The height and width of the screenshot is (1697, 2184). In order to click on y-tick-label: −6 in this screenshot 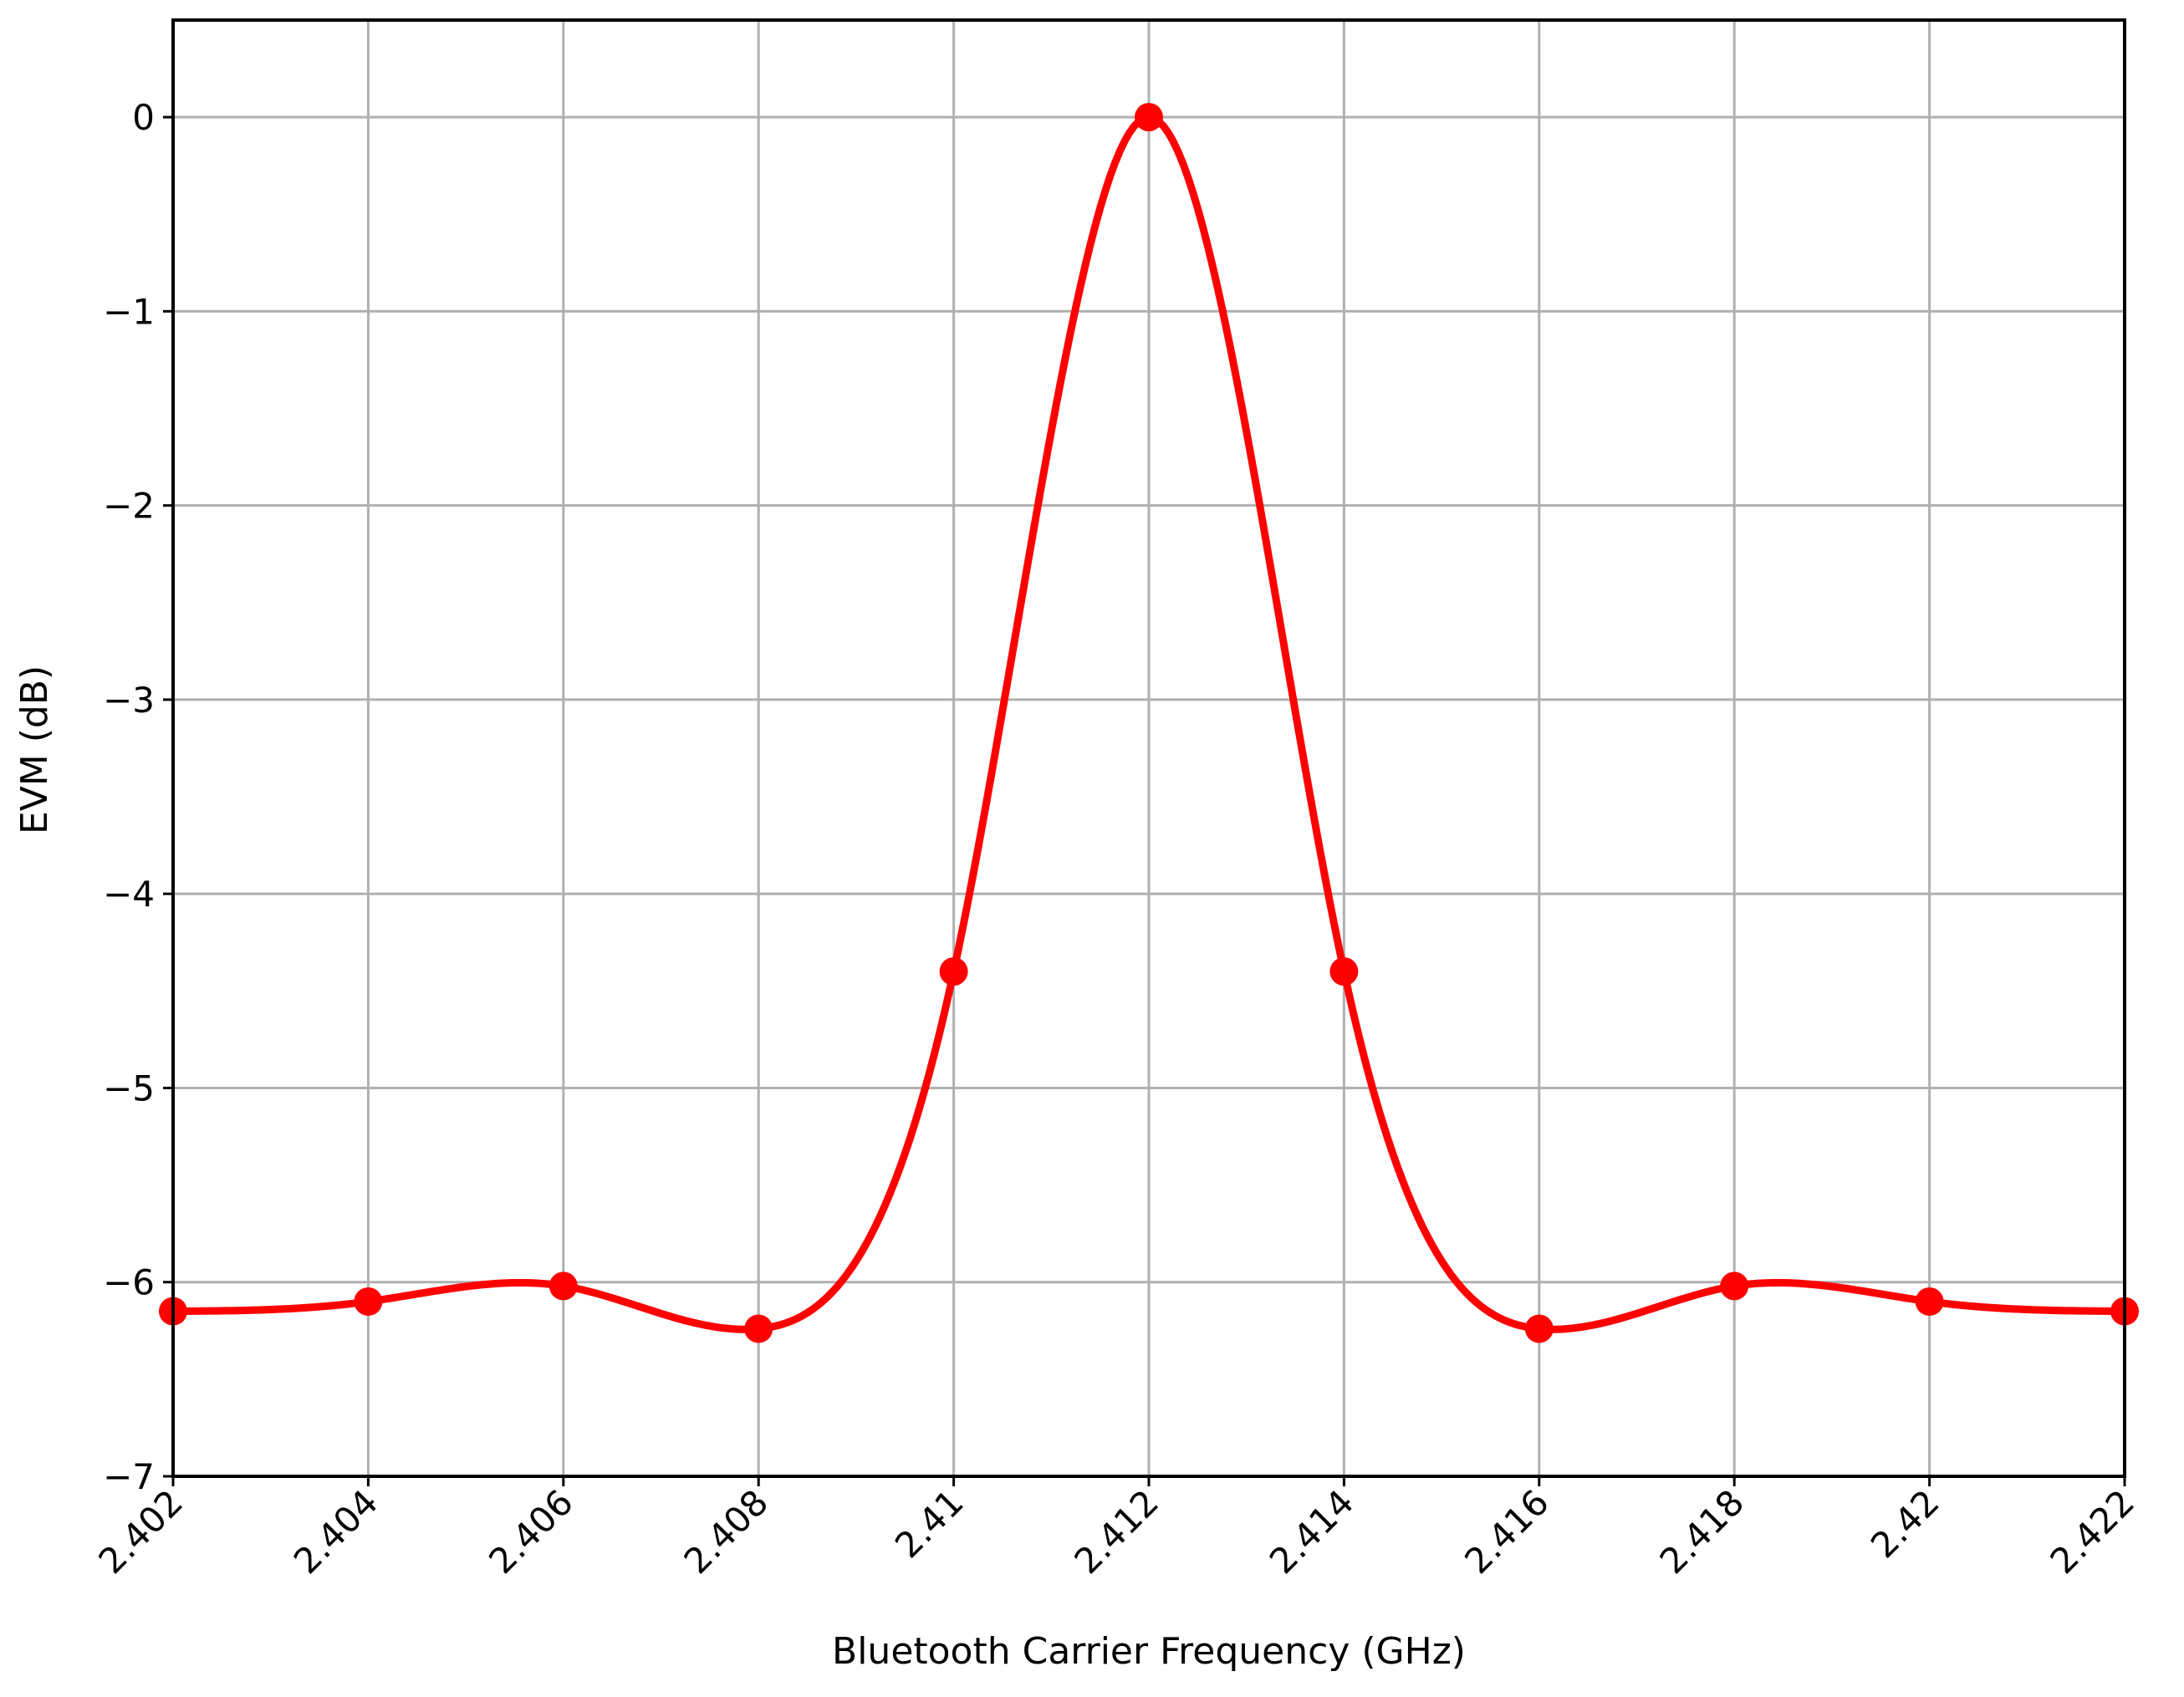, I will do `click(129, 1282)`.